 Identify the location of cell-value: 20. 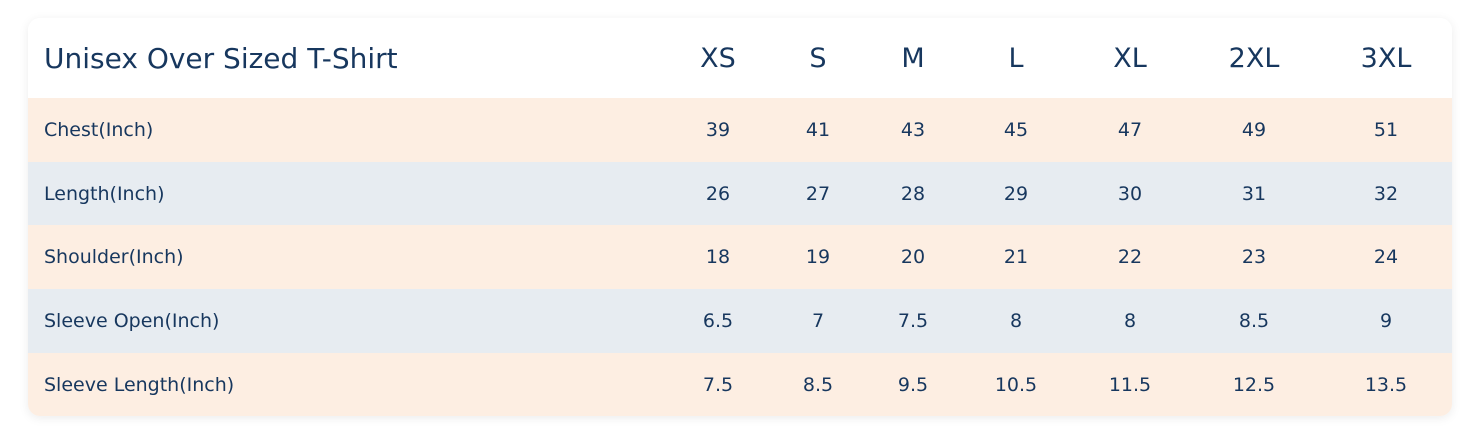
(913, 257).